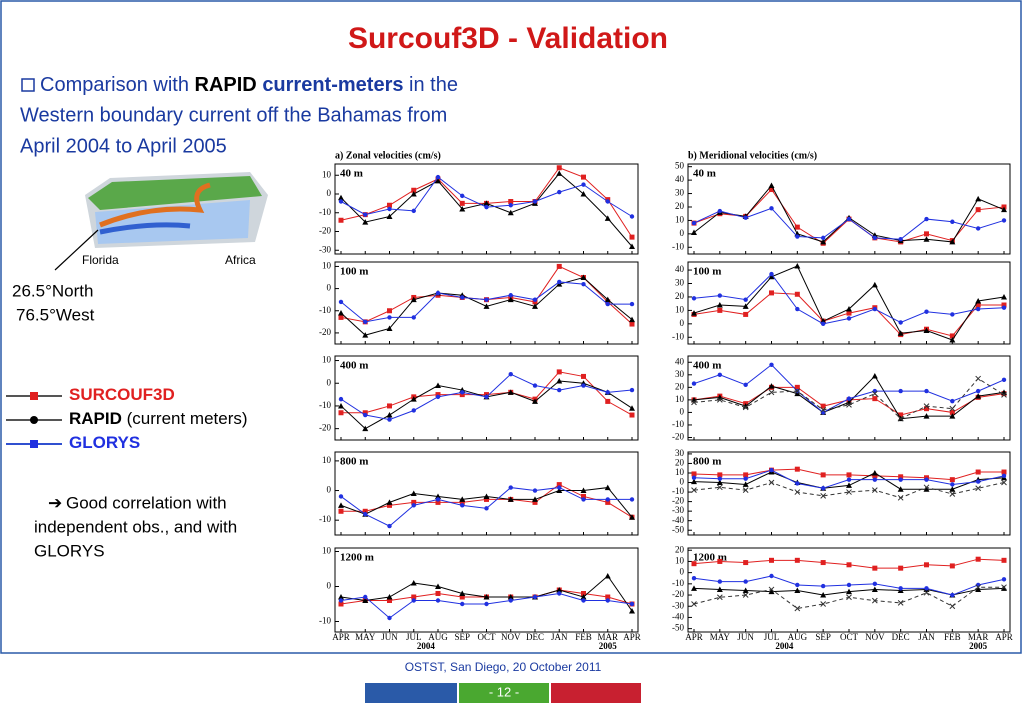 The image size is (1023, 713). Describe the element at coordinates (158, 418) in the screenshot. I see `legend-entry: RAPID (current meters)` at that location.